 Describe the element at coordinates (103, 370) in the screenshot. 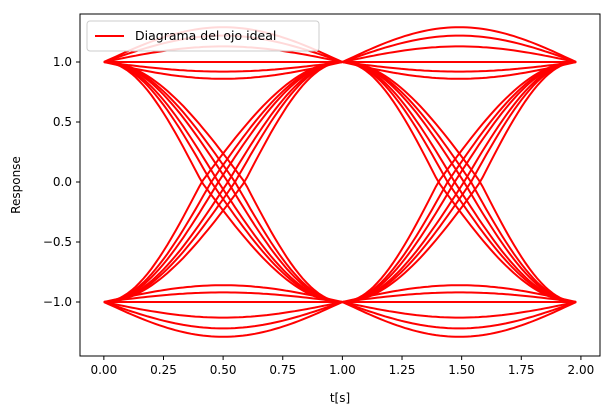

I see `x-tick-label: 0.00` at that location.